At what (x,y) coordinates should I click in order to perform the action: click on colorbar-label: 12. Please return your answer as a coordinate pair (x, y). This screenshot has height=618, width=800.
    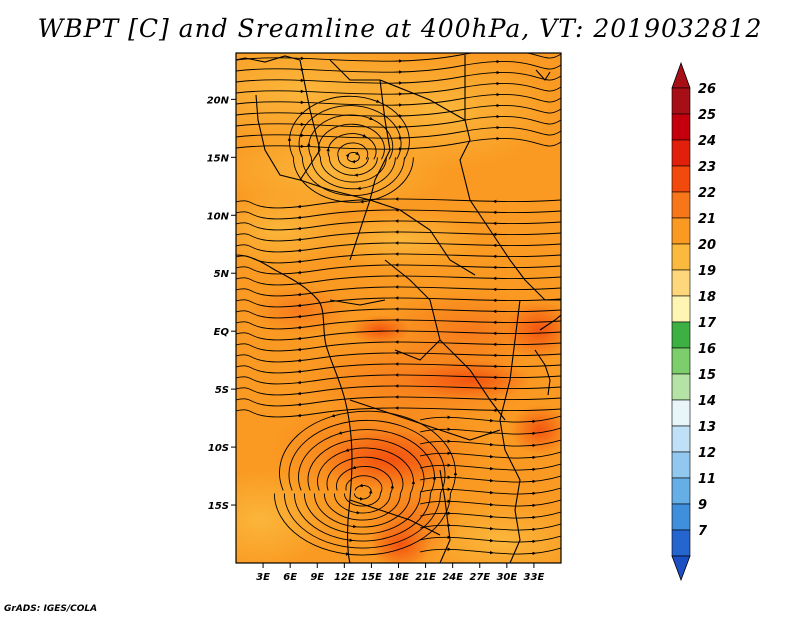
    Looking at the image, I should click on (707, 453).